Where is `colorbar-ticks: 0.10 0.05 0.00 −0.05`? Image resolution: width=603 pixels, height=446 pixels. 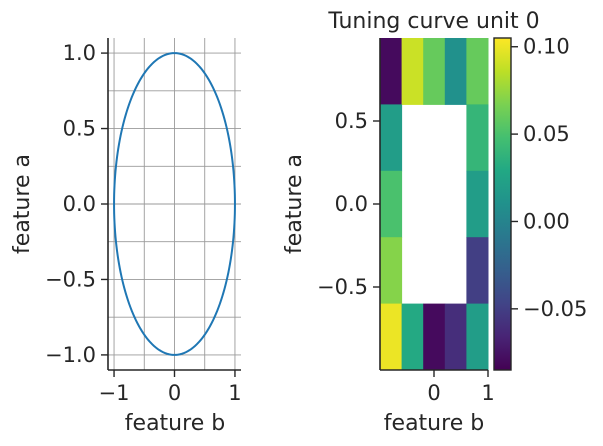 colorbar-ticks: 0.10 0.05 0.00 −0.05 is located at coordinates (549, 178).